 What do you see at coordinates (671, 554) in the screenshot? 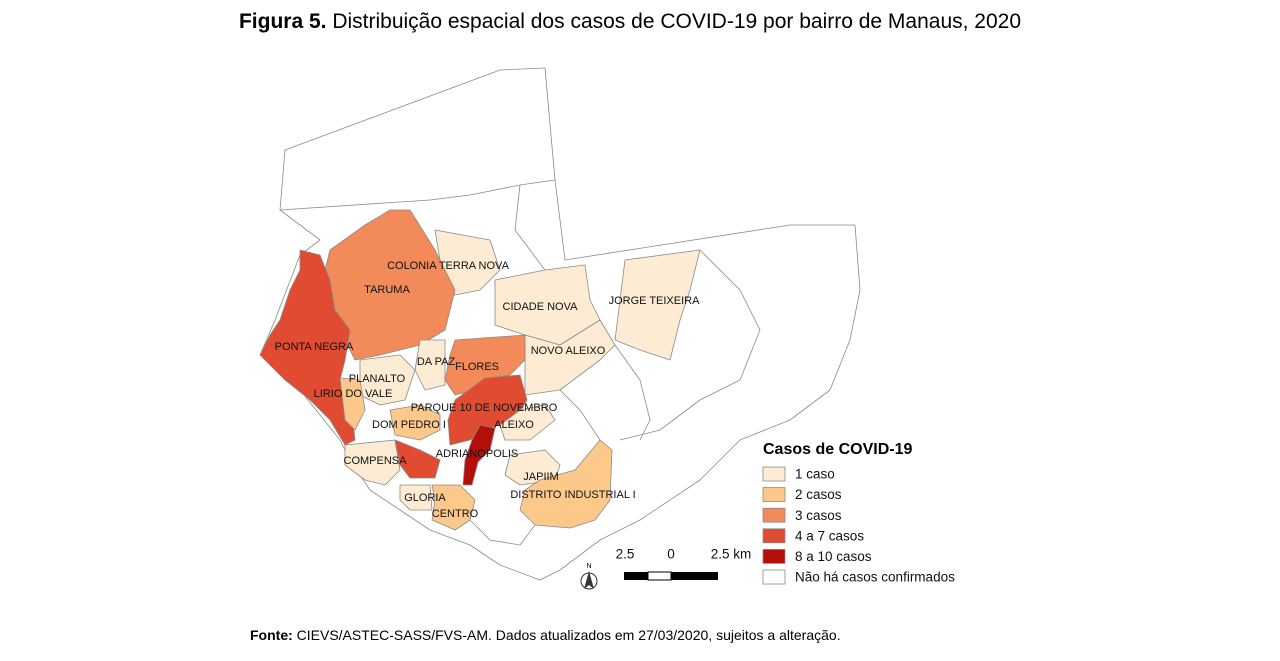
I see `scale-label: 0` at bounding box center [671, 554].